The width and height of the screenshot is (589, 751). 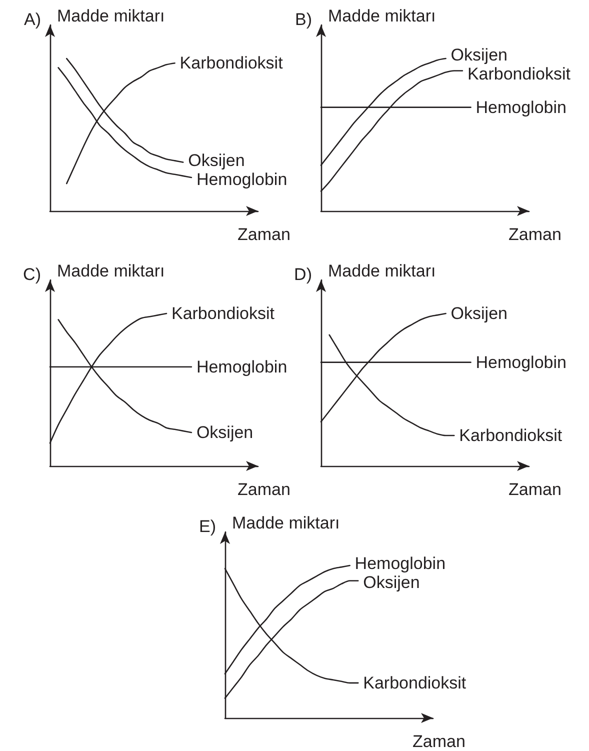 What do you see at coordinates (32, 19) in the screenshot?
I see `chart-title: A)` at bounding box center [32, 19].